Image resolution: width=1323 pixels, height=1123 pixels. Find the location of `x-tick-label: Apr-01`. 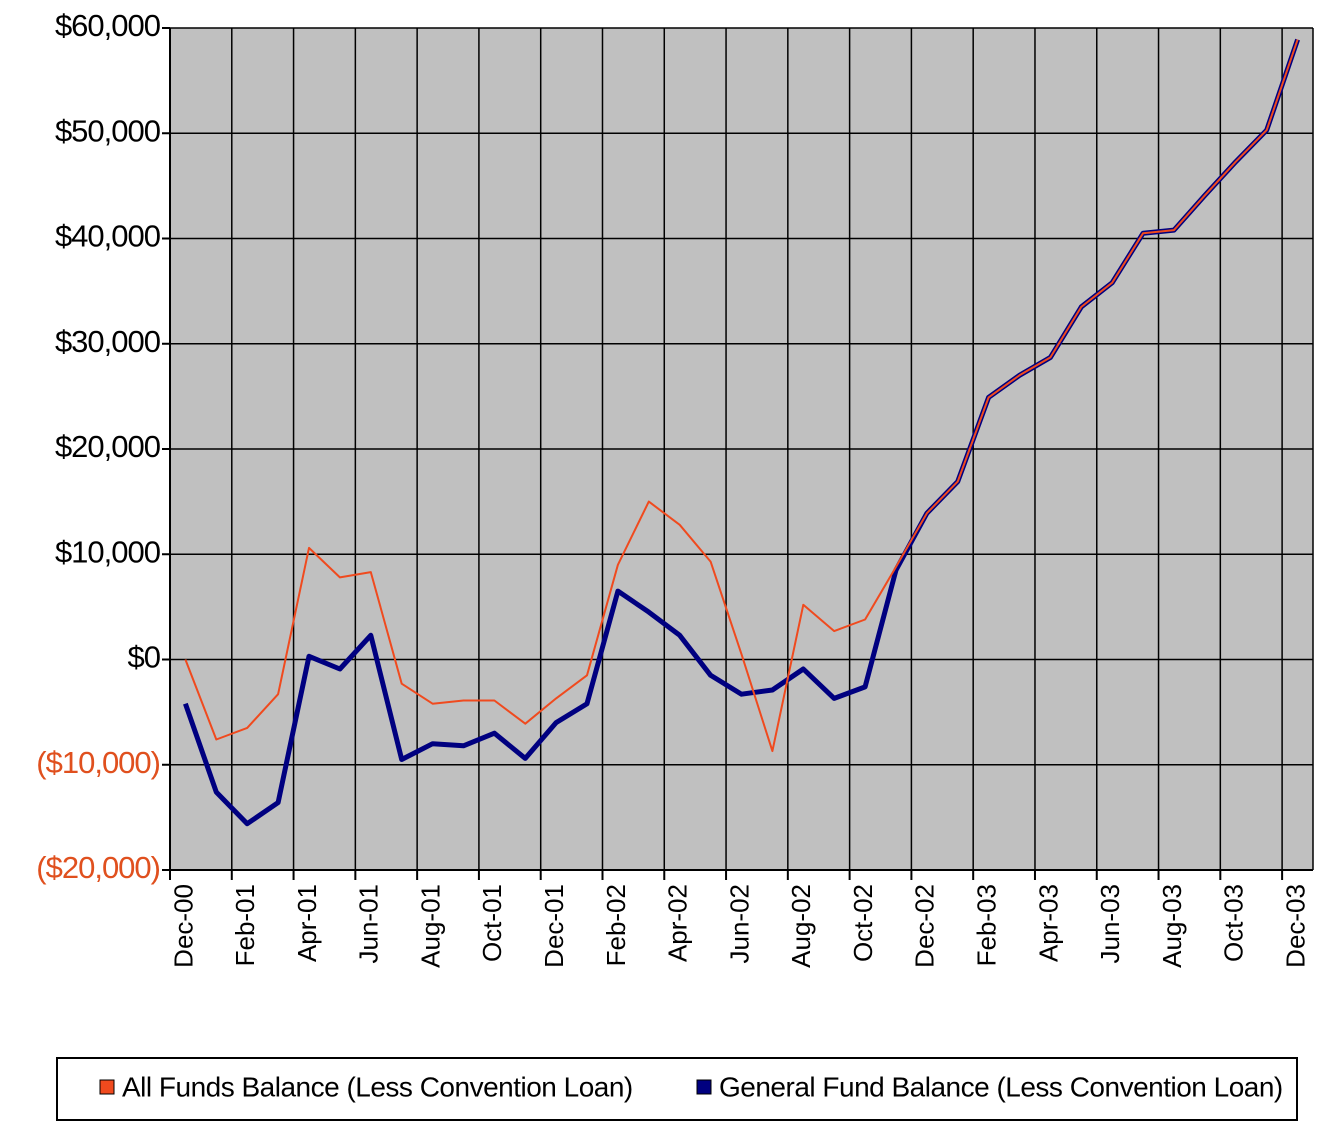

x-tick-label: Apr-01 is located at coordinates (307, 923).